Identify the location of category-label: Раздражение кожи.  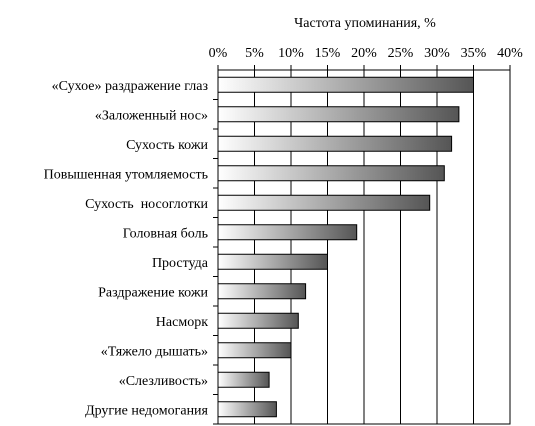
(153, 292).